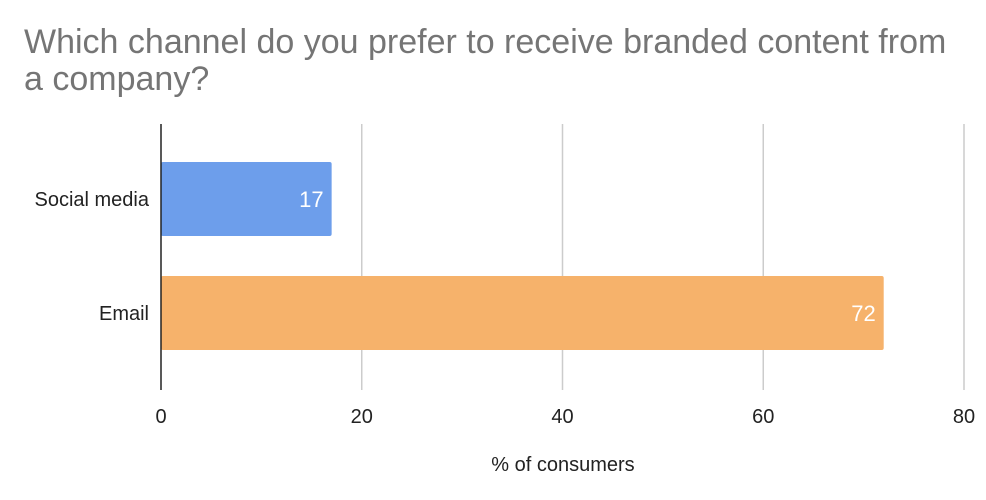 Image resolution: width=986 pixels, height=500 pixels. What do you see at coordinates (124, 314) in the screenshot?
I see `y-tick-label: Email` at bounding box center [124, 314].